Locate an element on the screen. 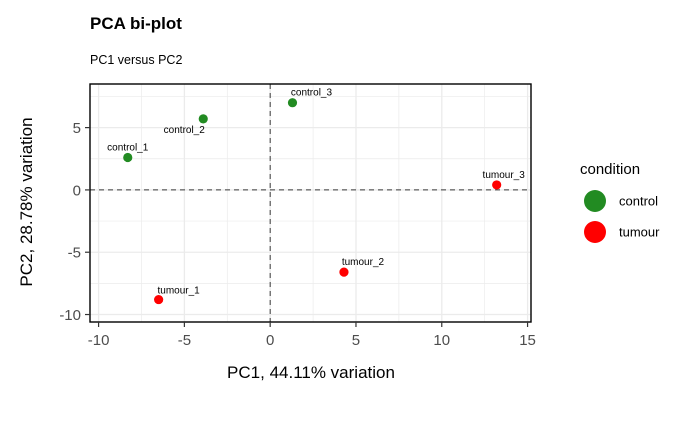 The height and width of the screenshot is (432, 700). y-tick-label: 0 is located at coordinates (77, 190).